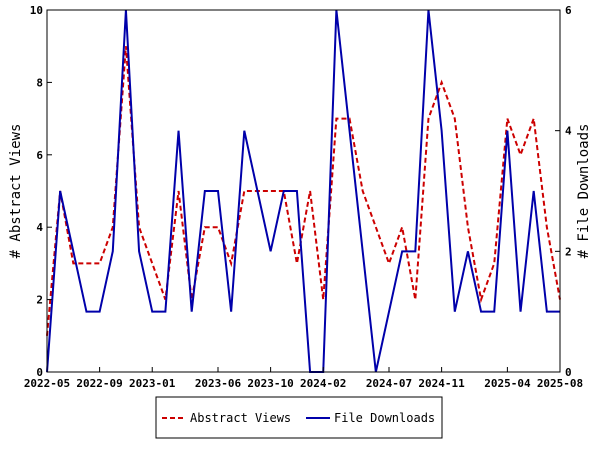 The width and height of the screenshot is (600, 455). I want to click on left-y-tick-label: 2, so click(39, 300).